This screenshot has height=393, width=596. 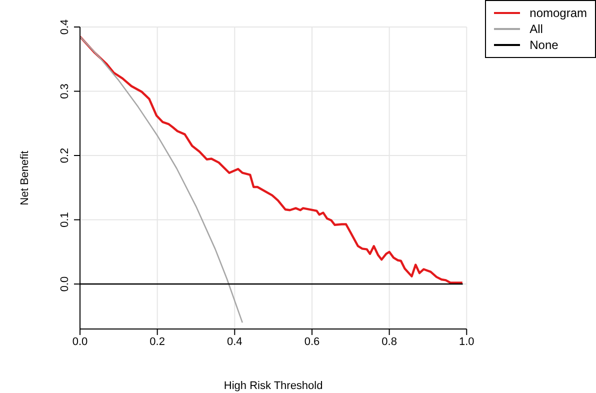 What do you see at coordinates (558, 13) in the screenshot?
I see `legend-label: nomogram` at bounding box center [558, 13].